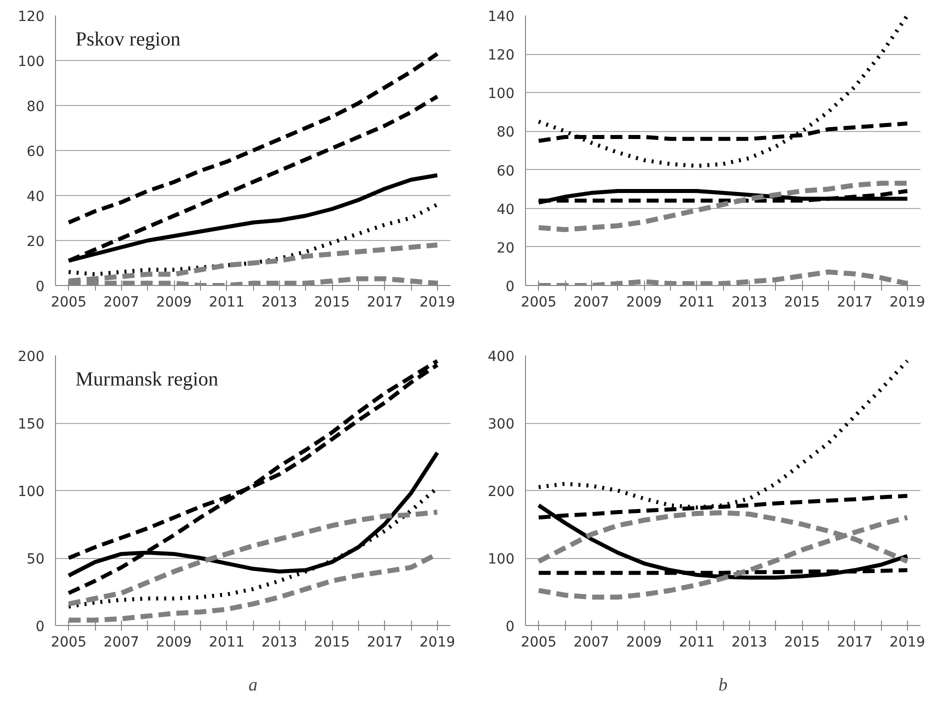 This screenshot has width=948, height=723. I want to click on y-tick-label: 150, so click(31, 424).